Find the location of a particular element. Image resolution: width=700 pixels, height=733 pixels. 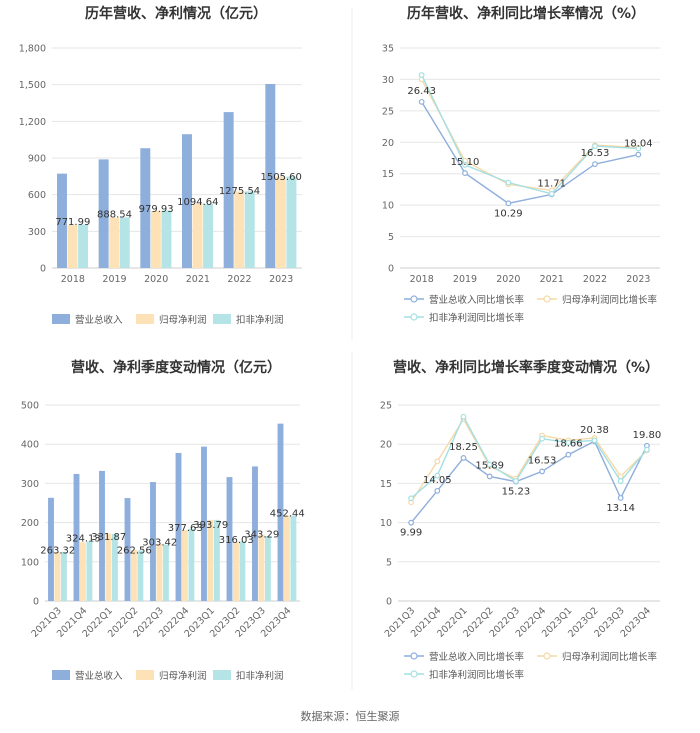

x-tick-label: 2022 is located at coordinates (595, 279).